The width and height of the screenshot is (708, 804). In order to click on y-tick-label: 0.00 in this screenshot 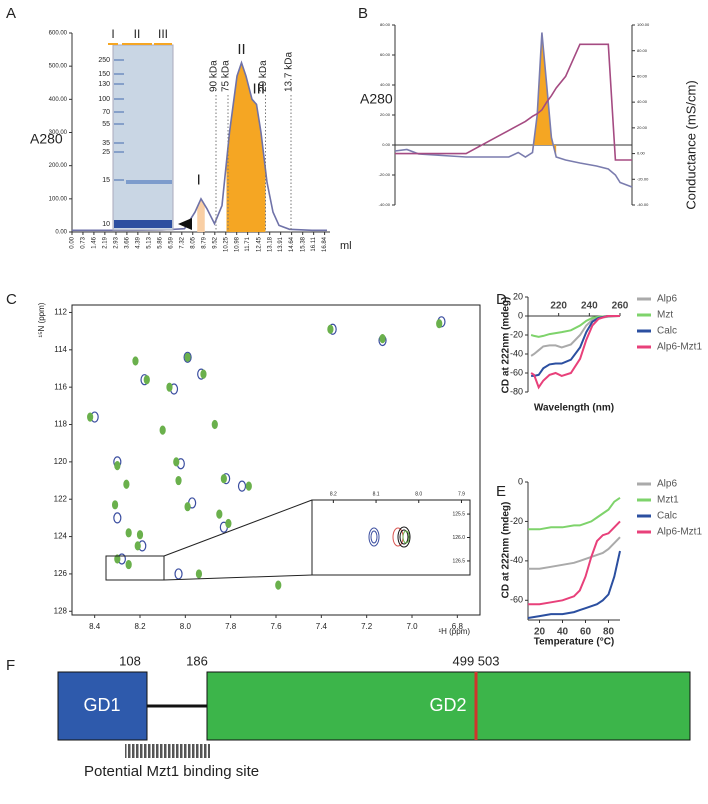, I will do `click(61, 233)`.